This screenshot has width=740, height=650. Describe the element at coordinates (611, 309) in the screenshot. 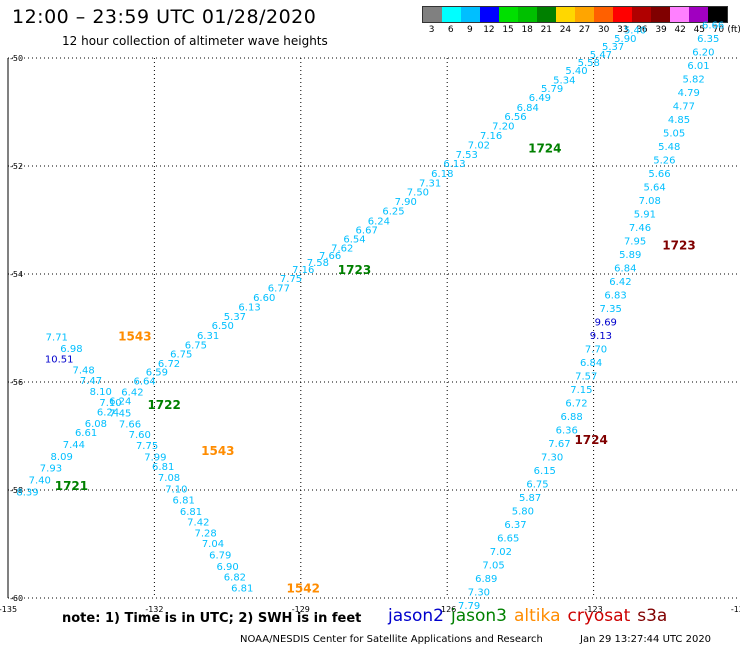

I see `swh-value-label: 7.35` at that location.